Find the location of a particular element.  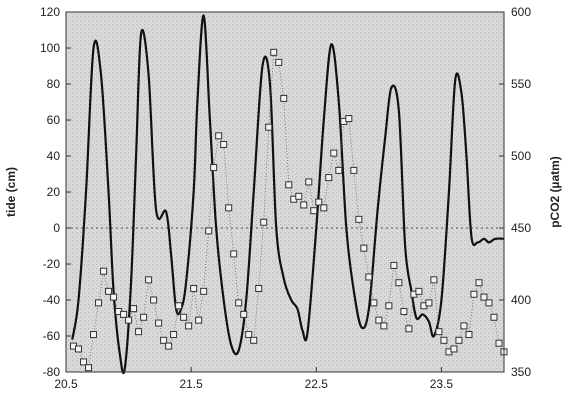

y-tick-label: 100 is located at coordinates (50, 48).